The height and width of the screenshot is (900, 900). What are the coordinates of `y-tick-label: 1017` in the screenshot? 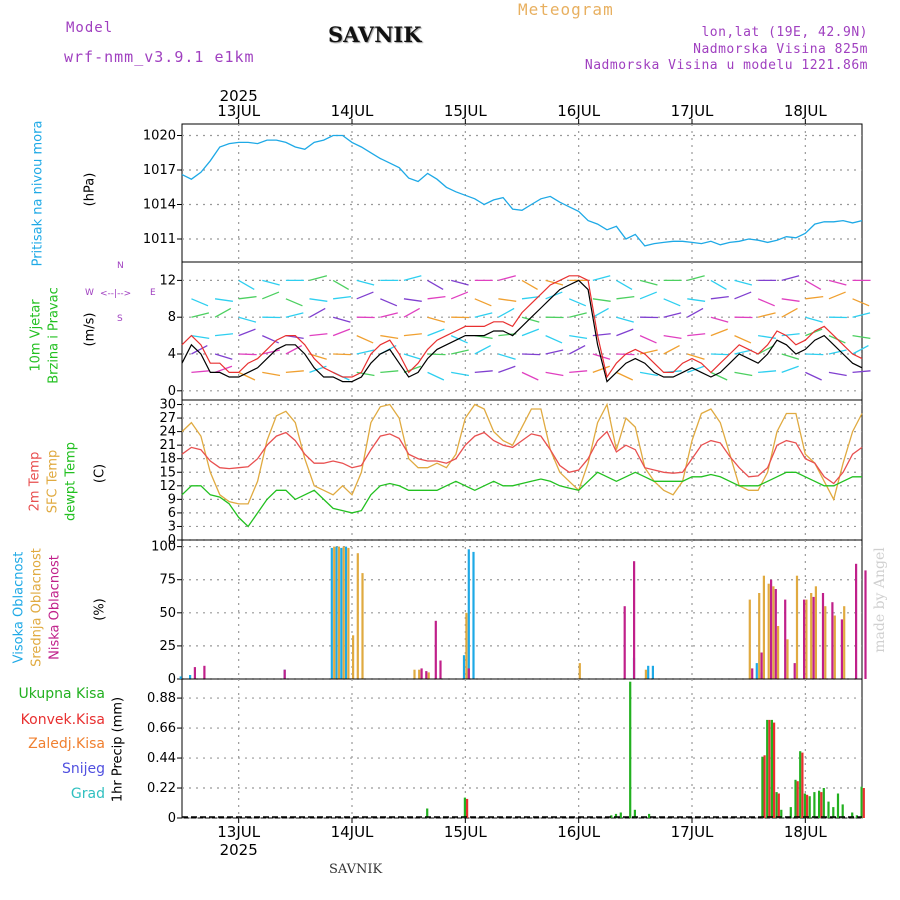 It's located at (159, 170).